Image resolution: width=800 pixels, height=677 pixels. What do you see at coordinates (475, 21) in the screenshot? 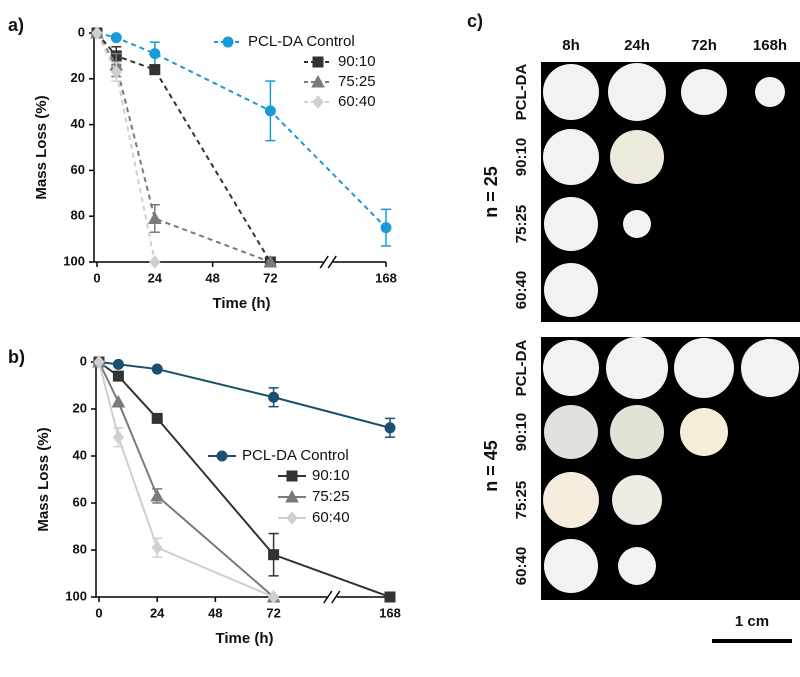
I see `panel-label: c)` at bounding box center [475, 21].